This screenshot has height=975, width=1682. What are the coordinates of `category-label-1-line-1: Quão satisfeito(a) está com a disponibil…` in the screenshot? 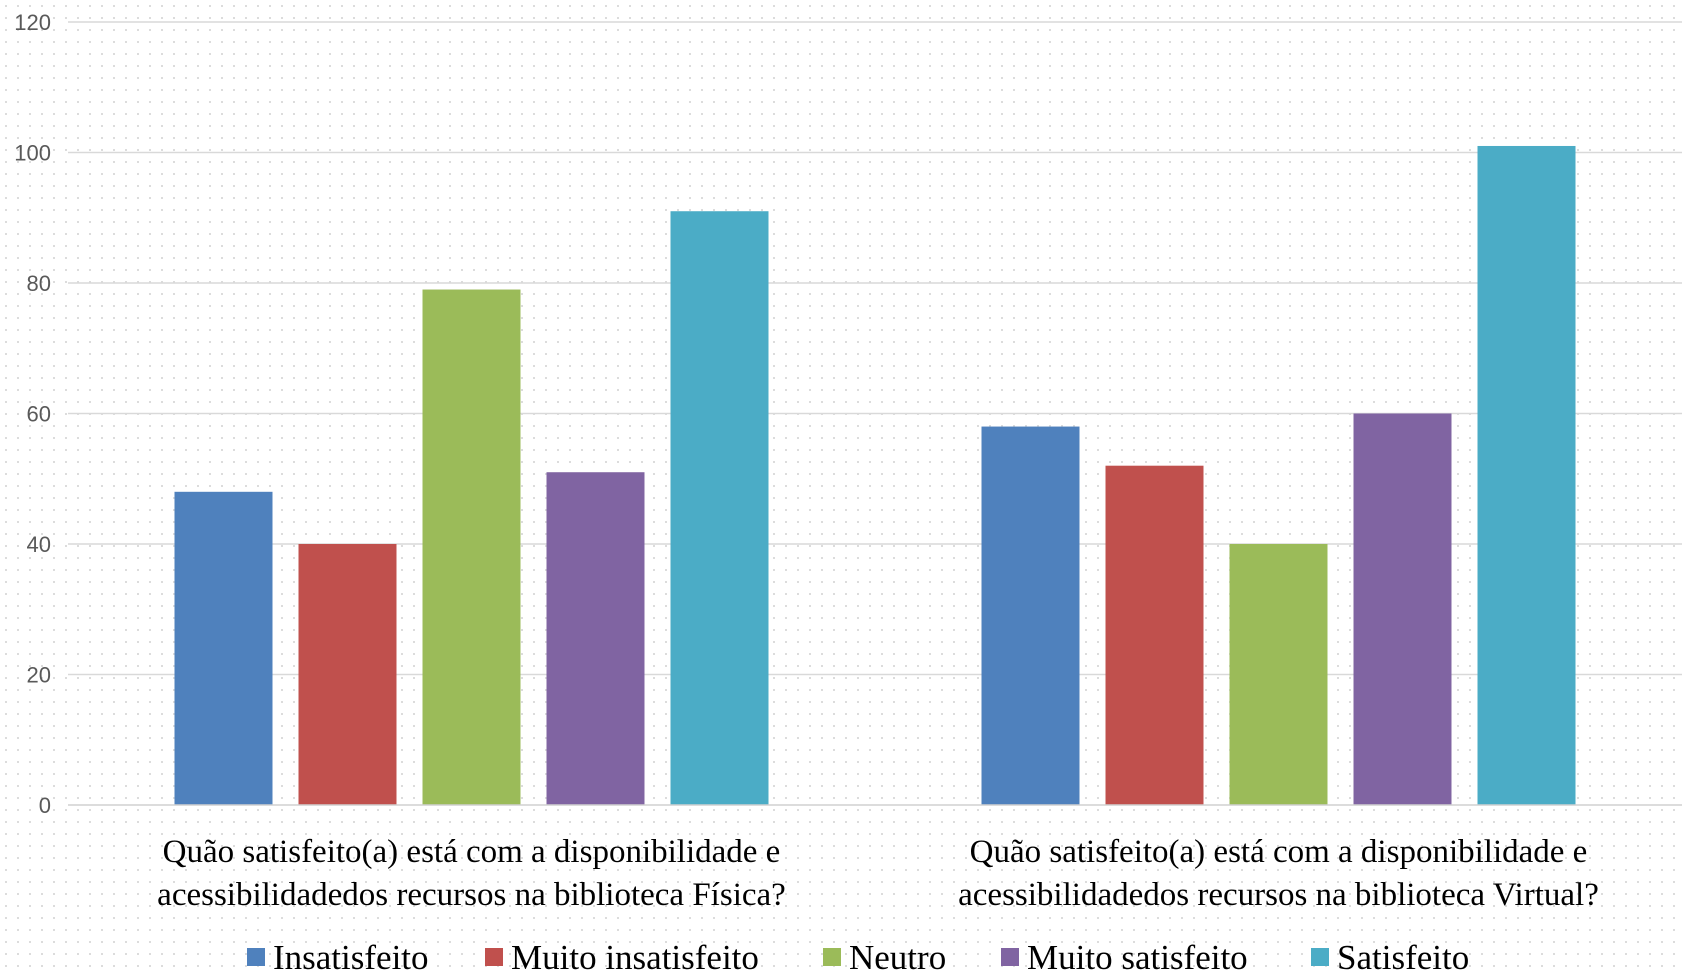 It's located at (472, 852).